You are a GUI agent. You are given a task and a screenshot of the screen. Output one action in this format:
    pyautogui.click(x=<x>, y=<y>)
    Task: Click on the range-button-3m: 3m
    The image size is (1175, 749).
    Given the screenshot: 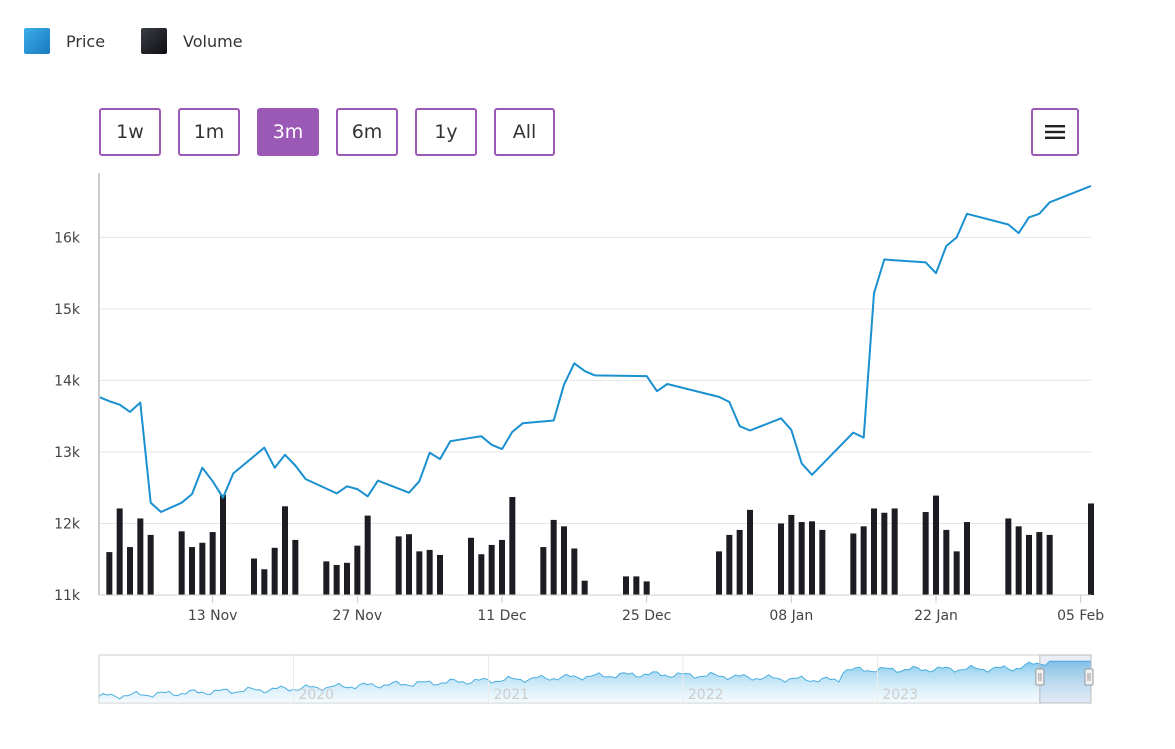 What is the action you would take?
    pyautogui.click(x=288, y=132)
    